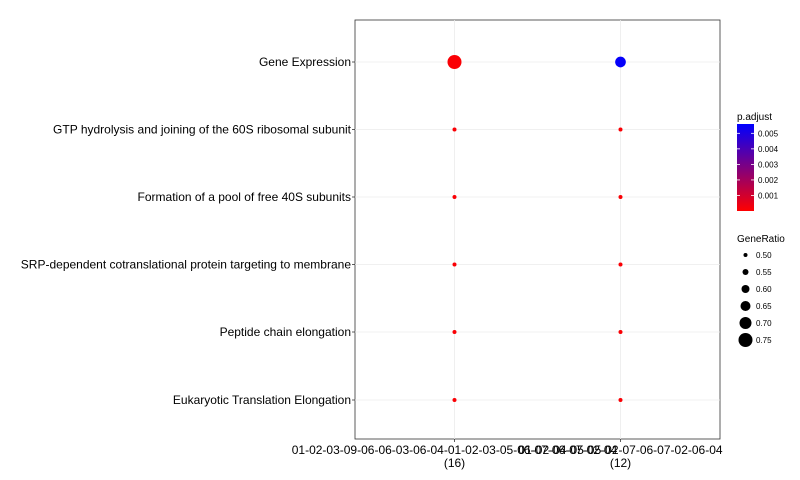 This screenshot has height=480, width=800. I want to click on color-legend-label: 0.002, so click(768, 180).